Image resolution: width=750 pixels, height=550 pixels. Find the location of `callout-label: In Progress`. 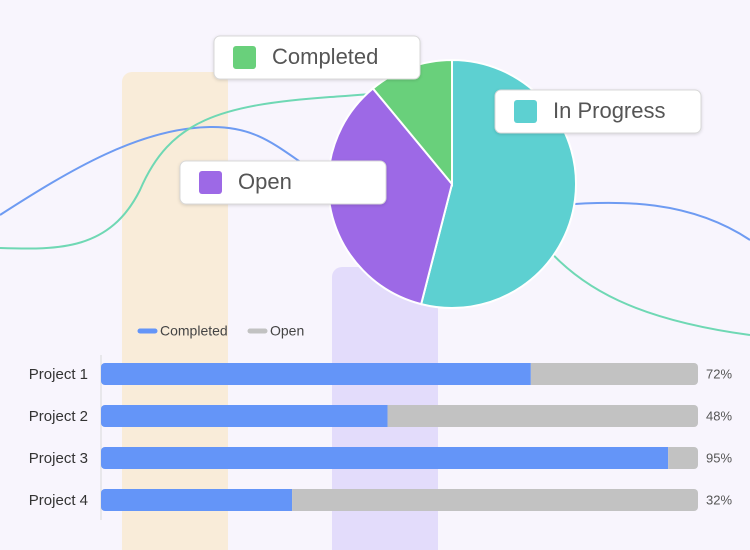

callout-label: In Progress is located at coordinates (609, 110).